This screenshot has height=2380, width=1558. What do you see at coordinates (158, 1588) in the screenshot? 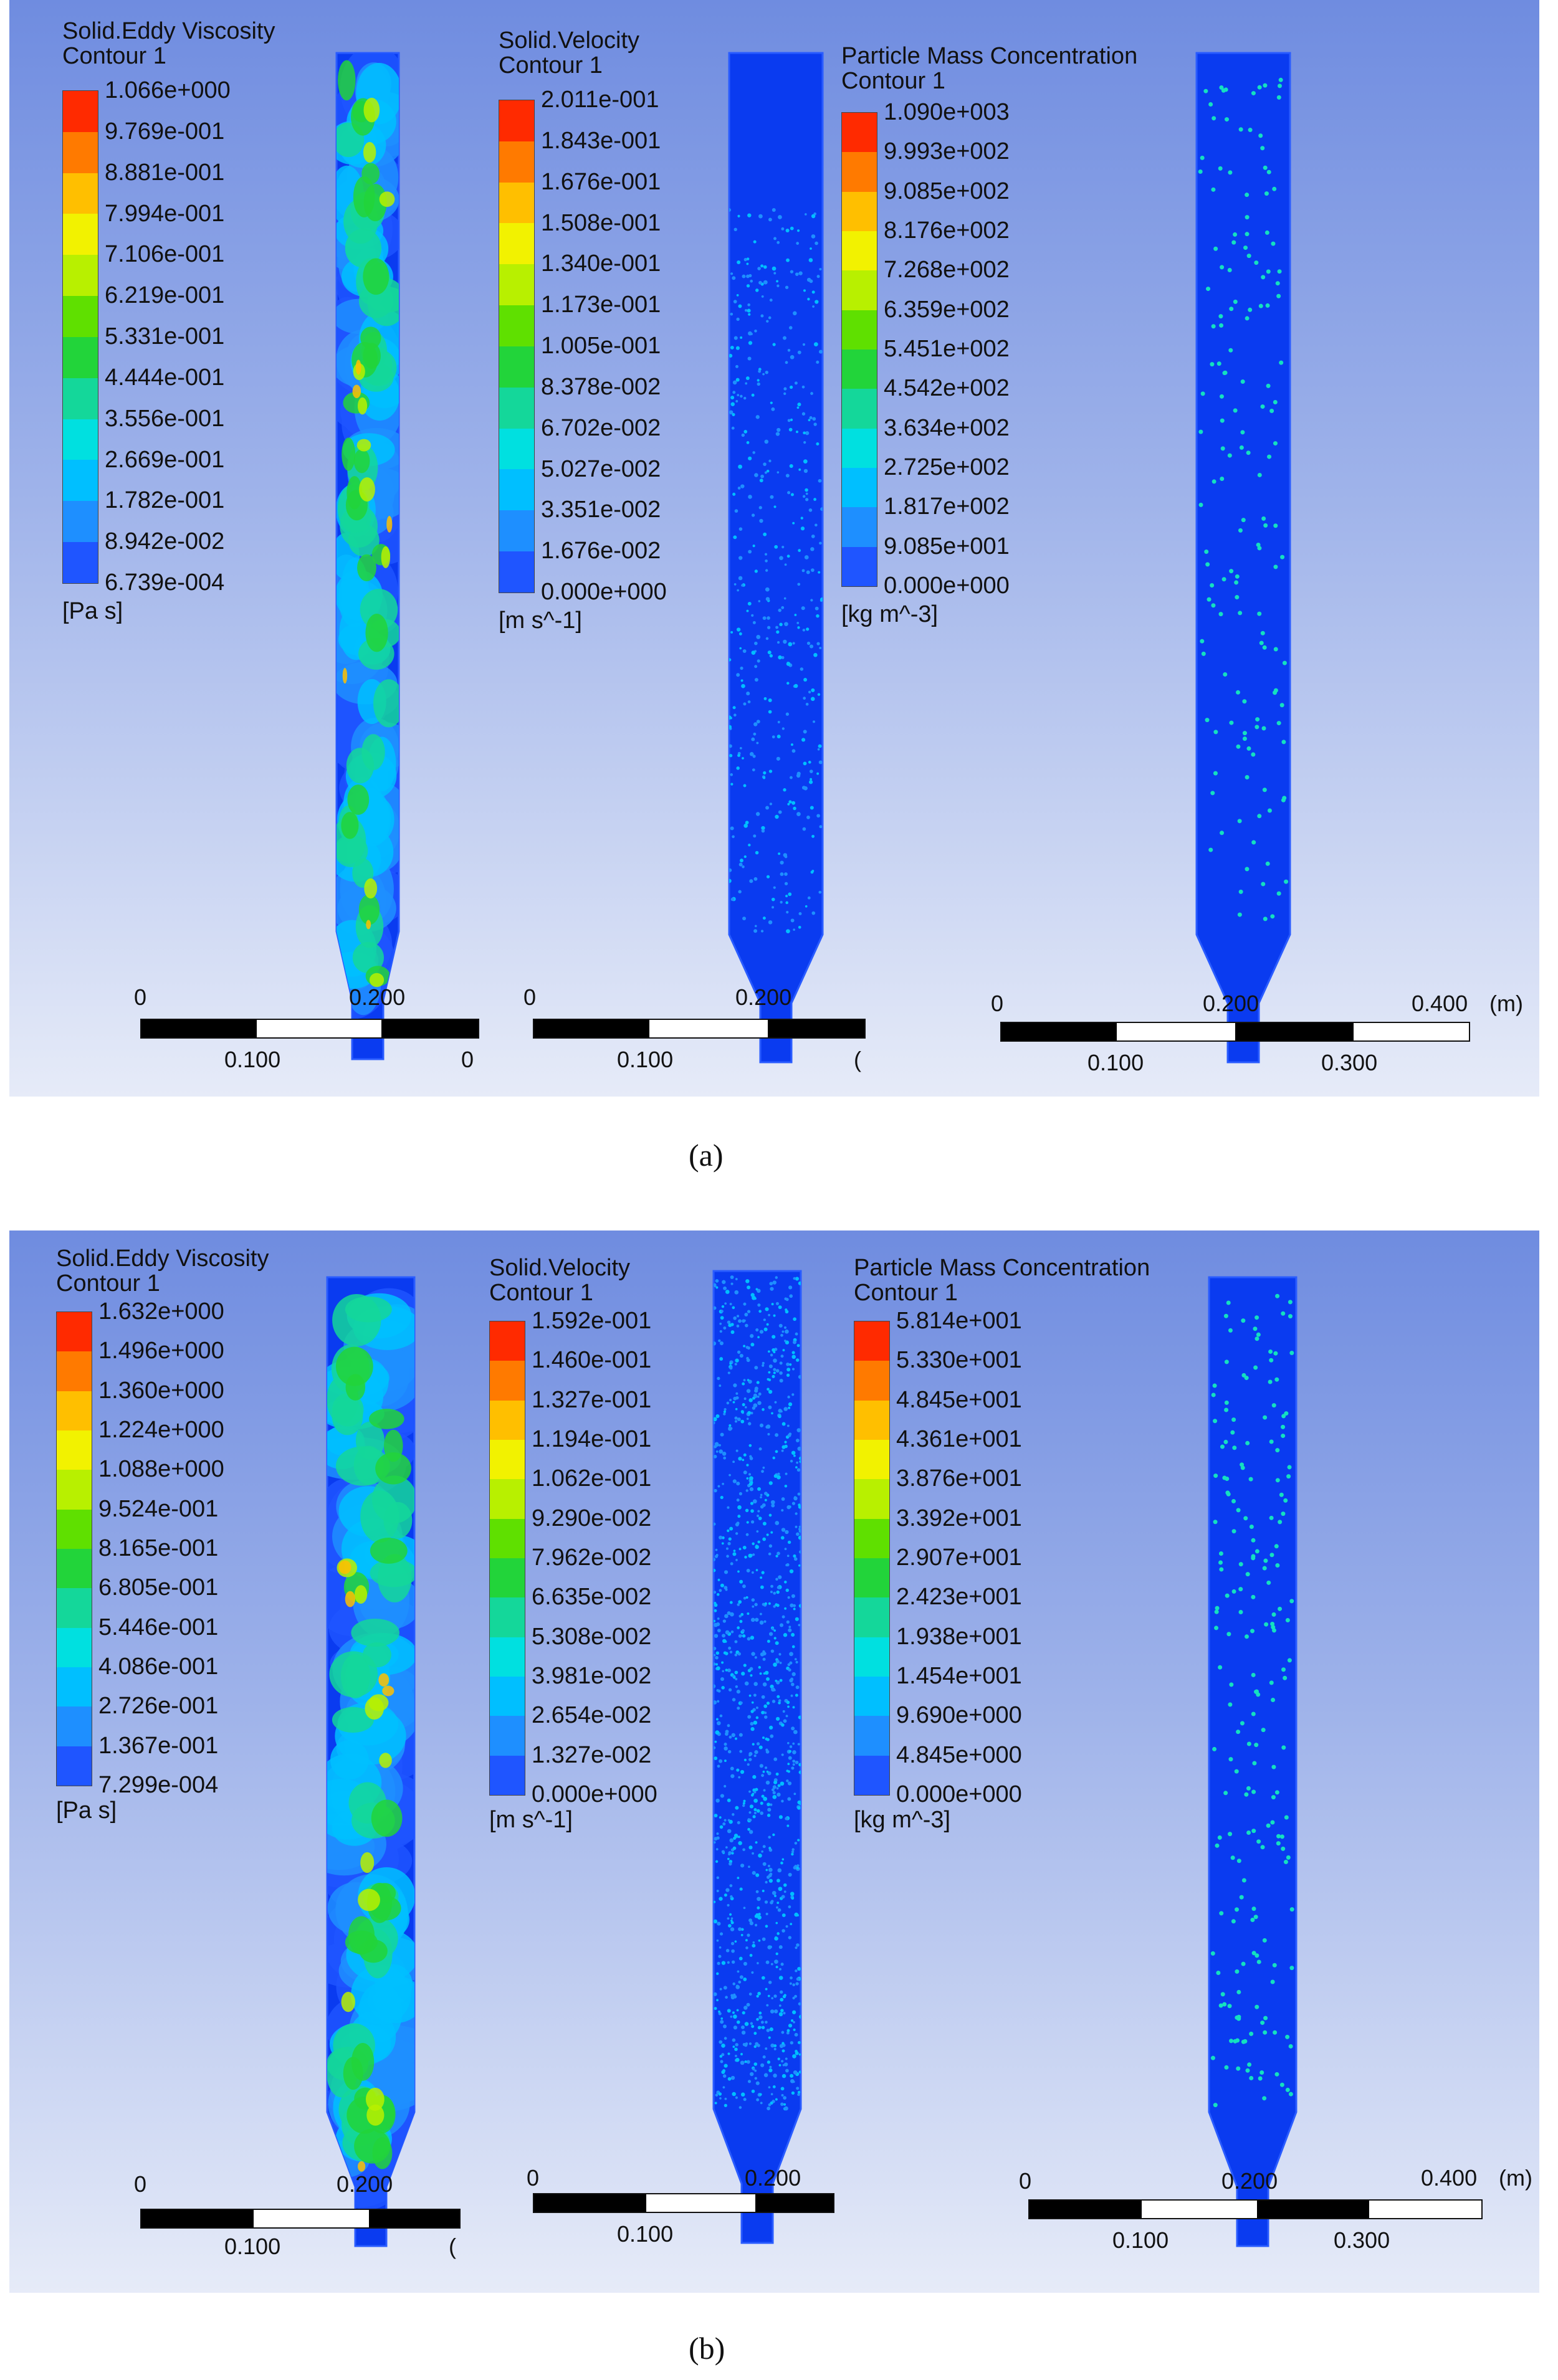
I see `colorbar-tick-label: 6.805e-001` at bounding box center [158, 1588].